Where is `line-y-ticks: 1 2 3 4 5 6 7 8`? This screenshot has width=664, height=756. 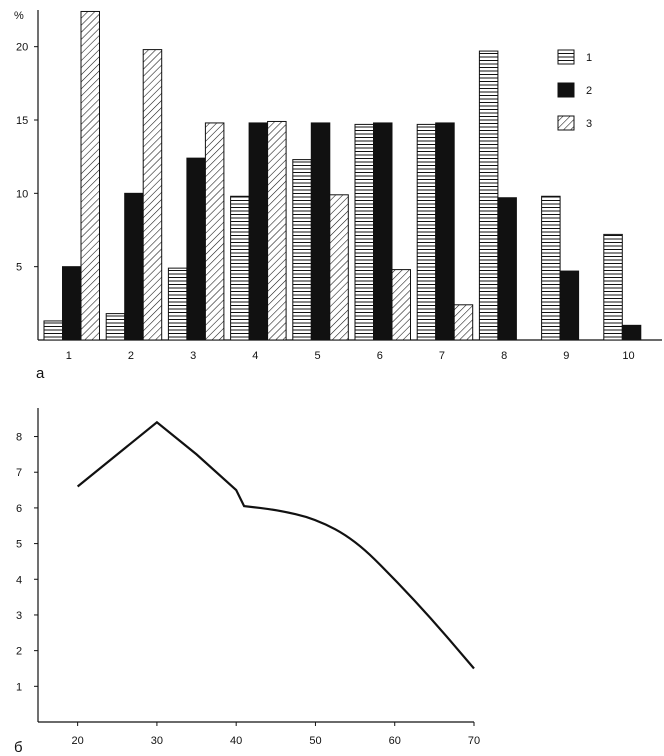
line-y-ticks: 1 2 3 4 5 6 7 8 is located at coordinates (27, 562).